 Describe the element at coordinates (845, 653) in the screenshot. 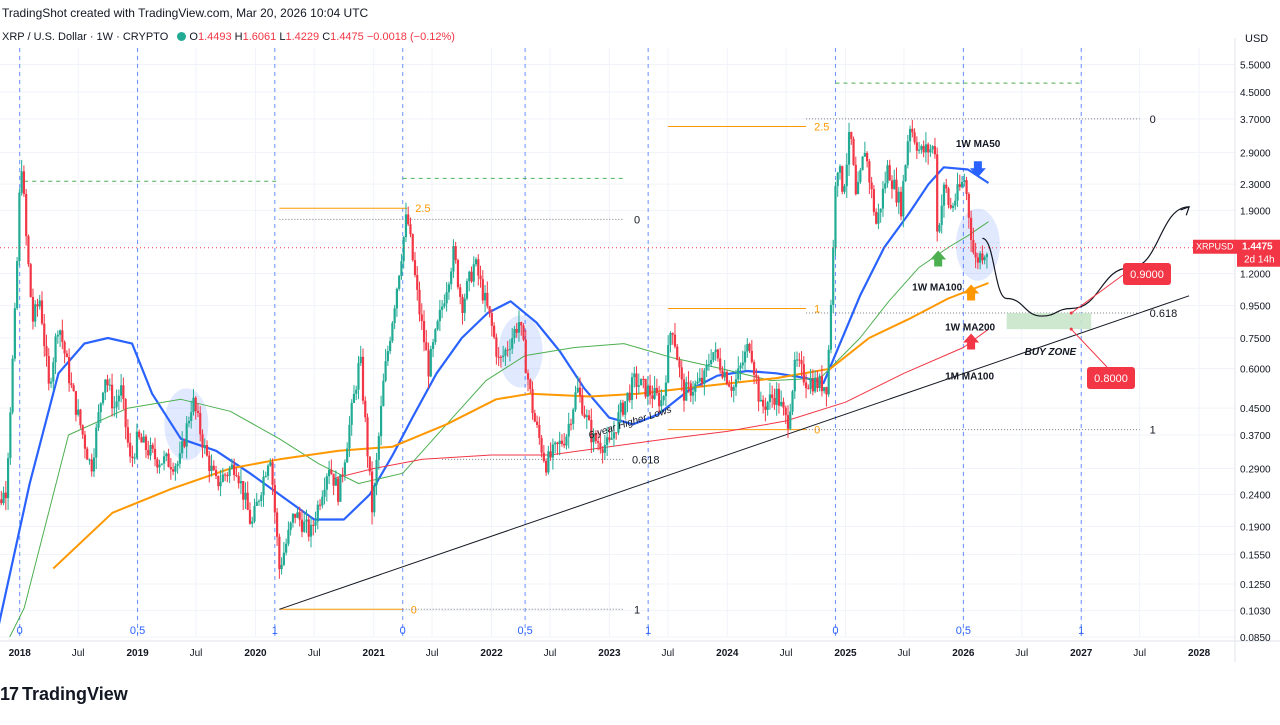

I see `time-tick-label: 2025` at that location.